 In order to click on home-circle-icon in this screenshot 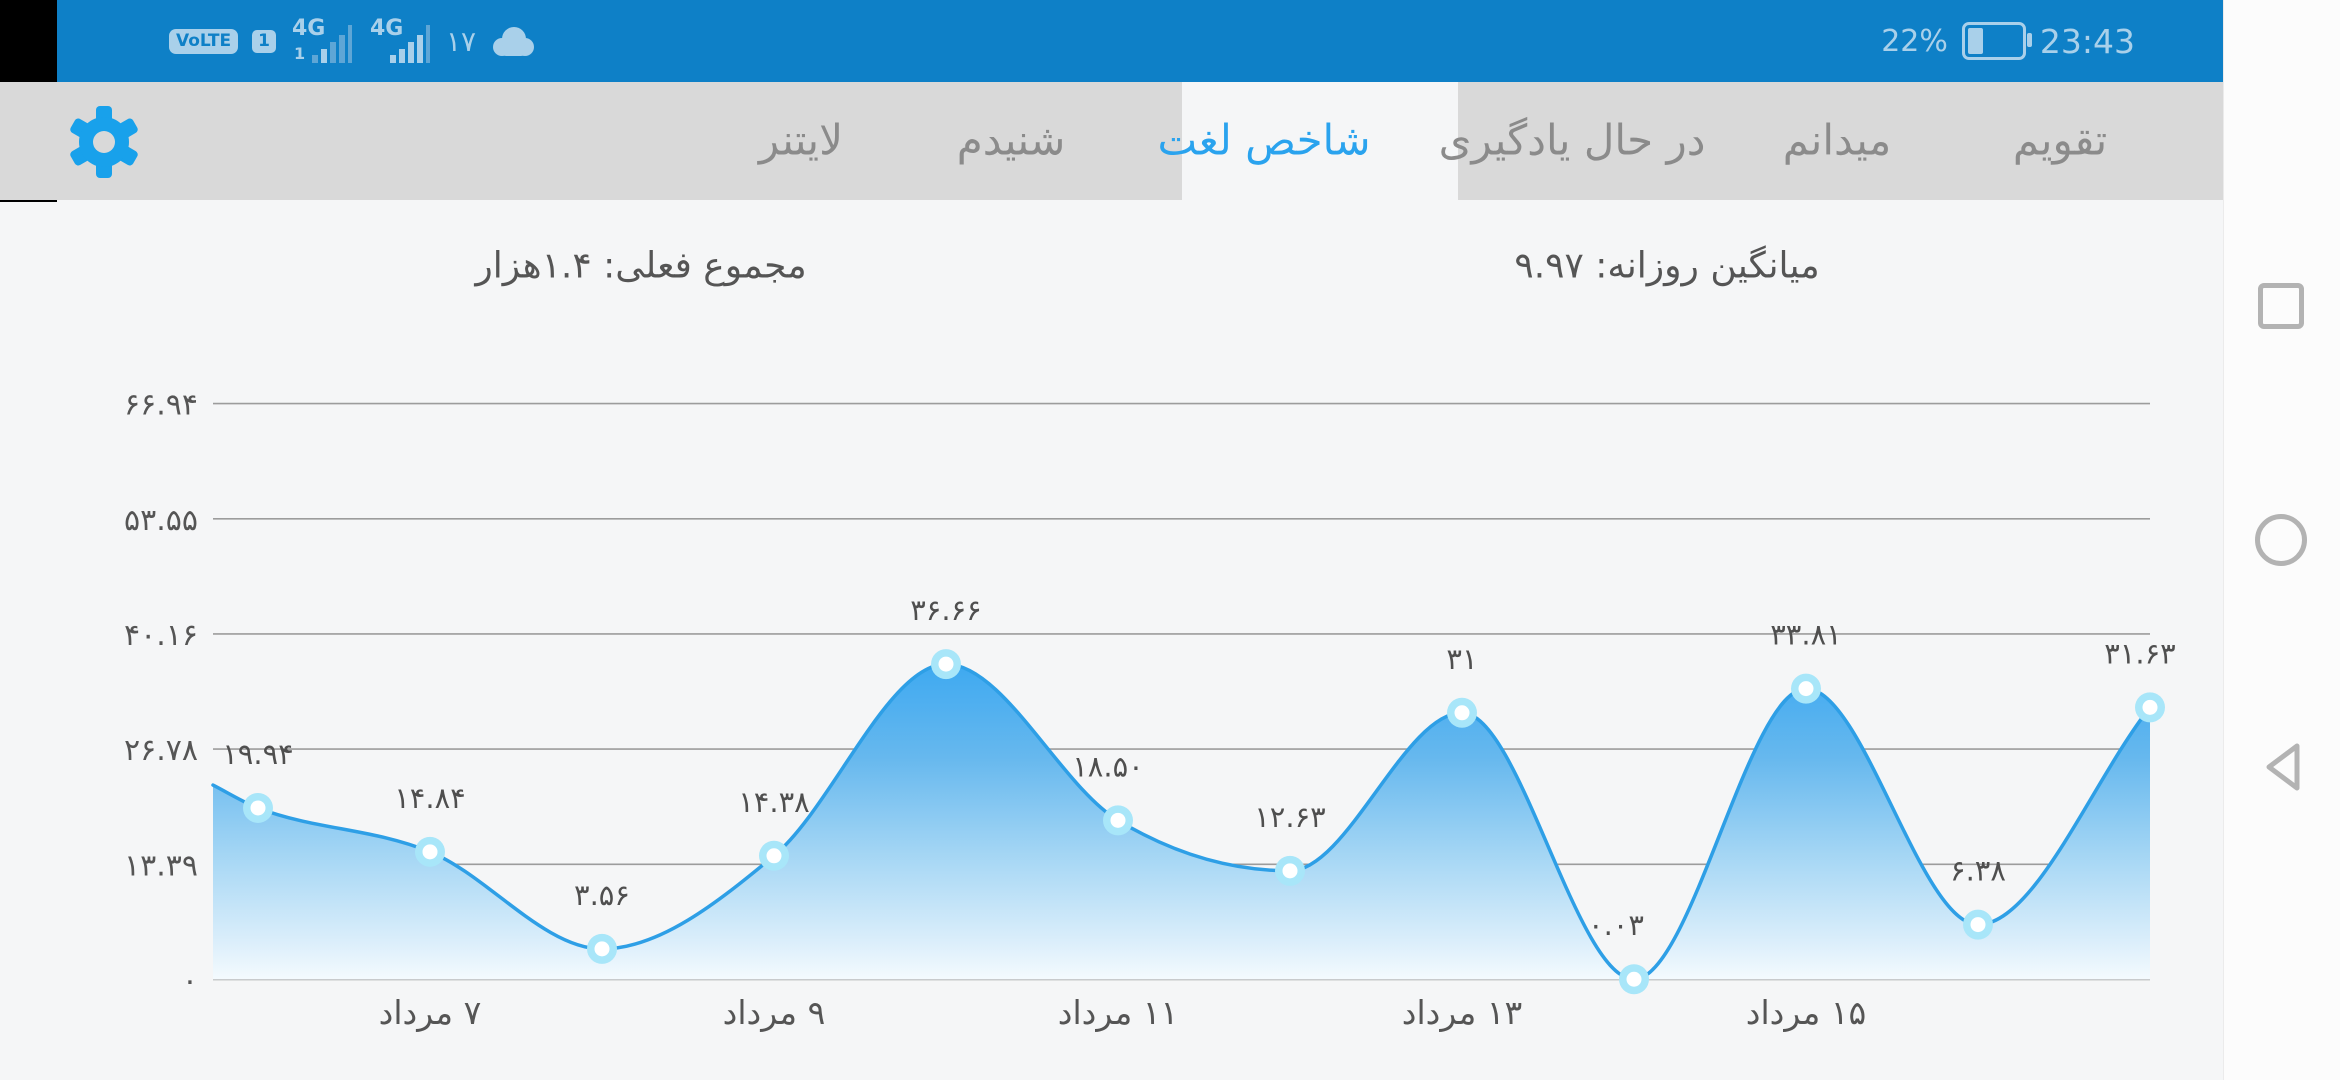, I will do `click(2281, 540)`.